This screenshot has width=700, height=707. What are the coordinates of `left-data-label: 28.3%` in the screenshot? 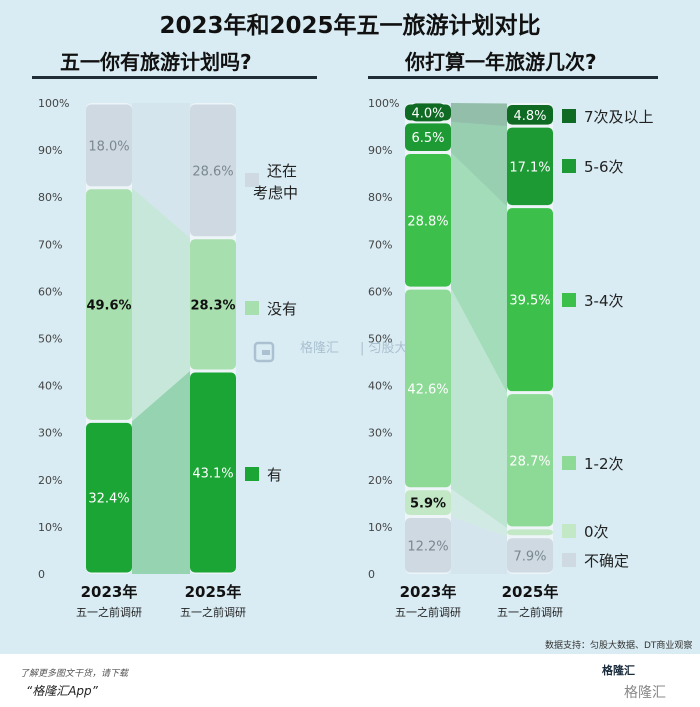 It's located at (212, 305).